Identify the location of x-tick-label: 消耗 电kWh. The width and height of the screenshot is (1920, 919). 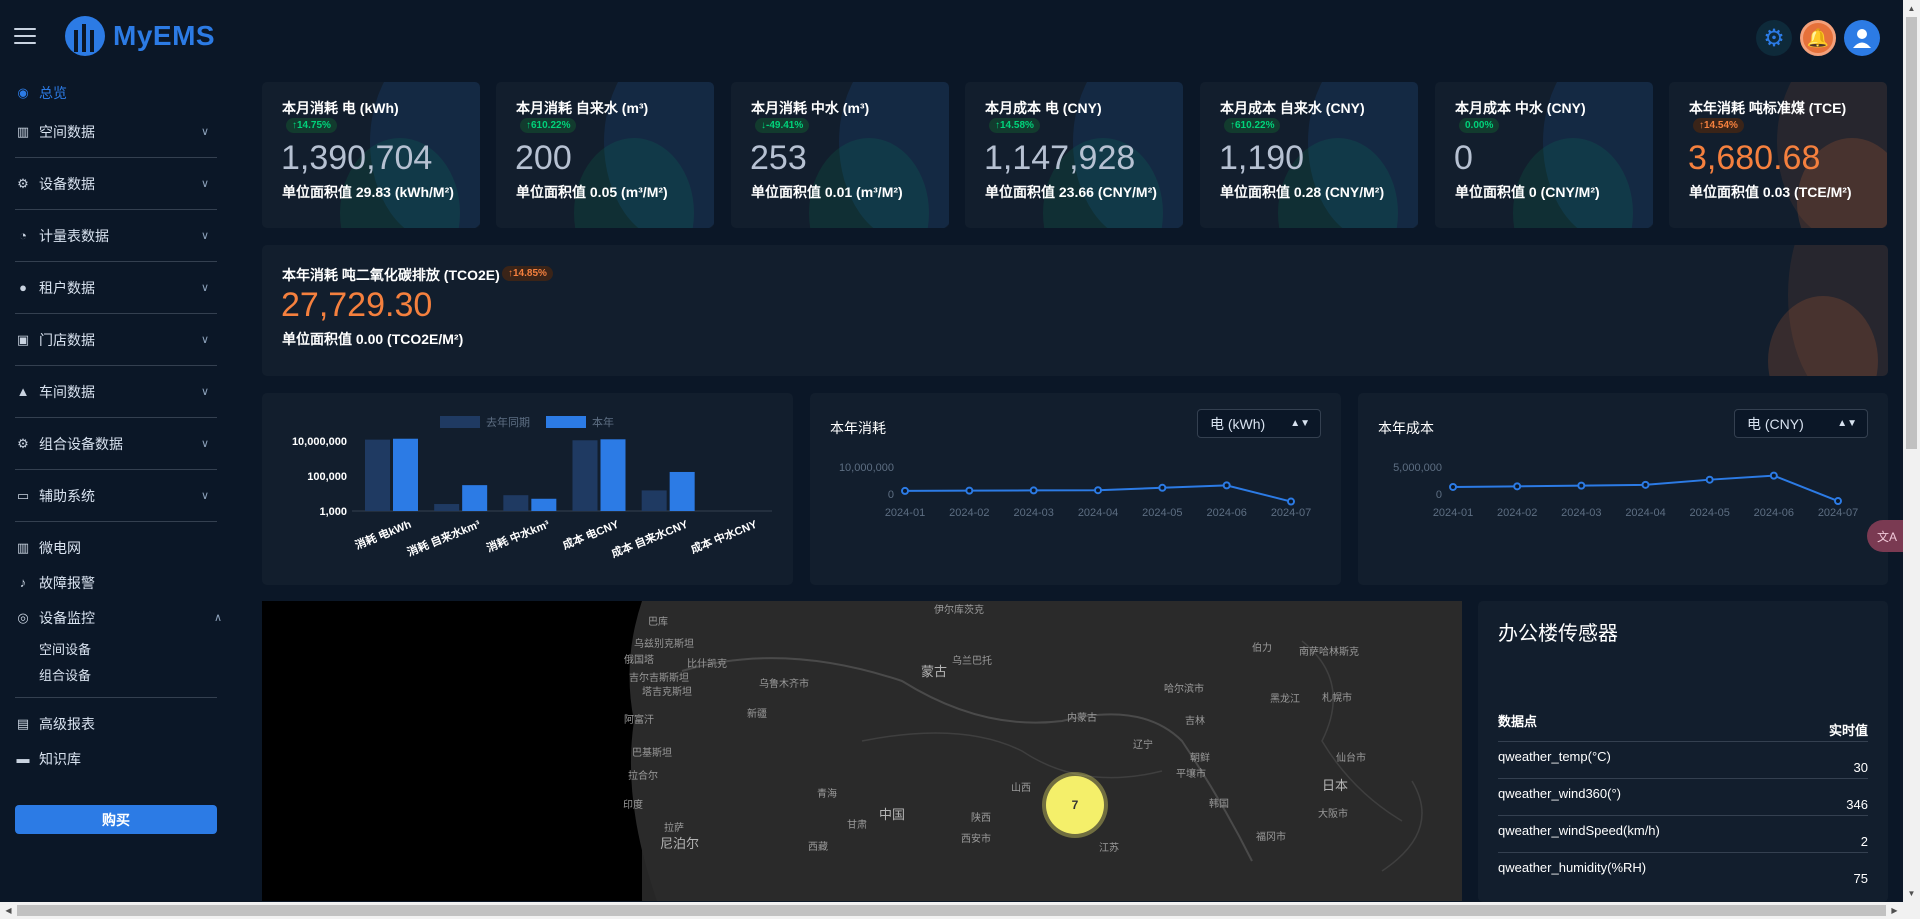
(383, 534).